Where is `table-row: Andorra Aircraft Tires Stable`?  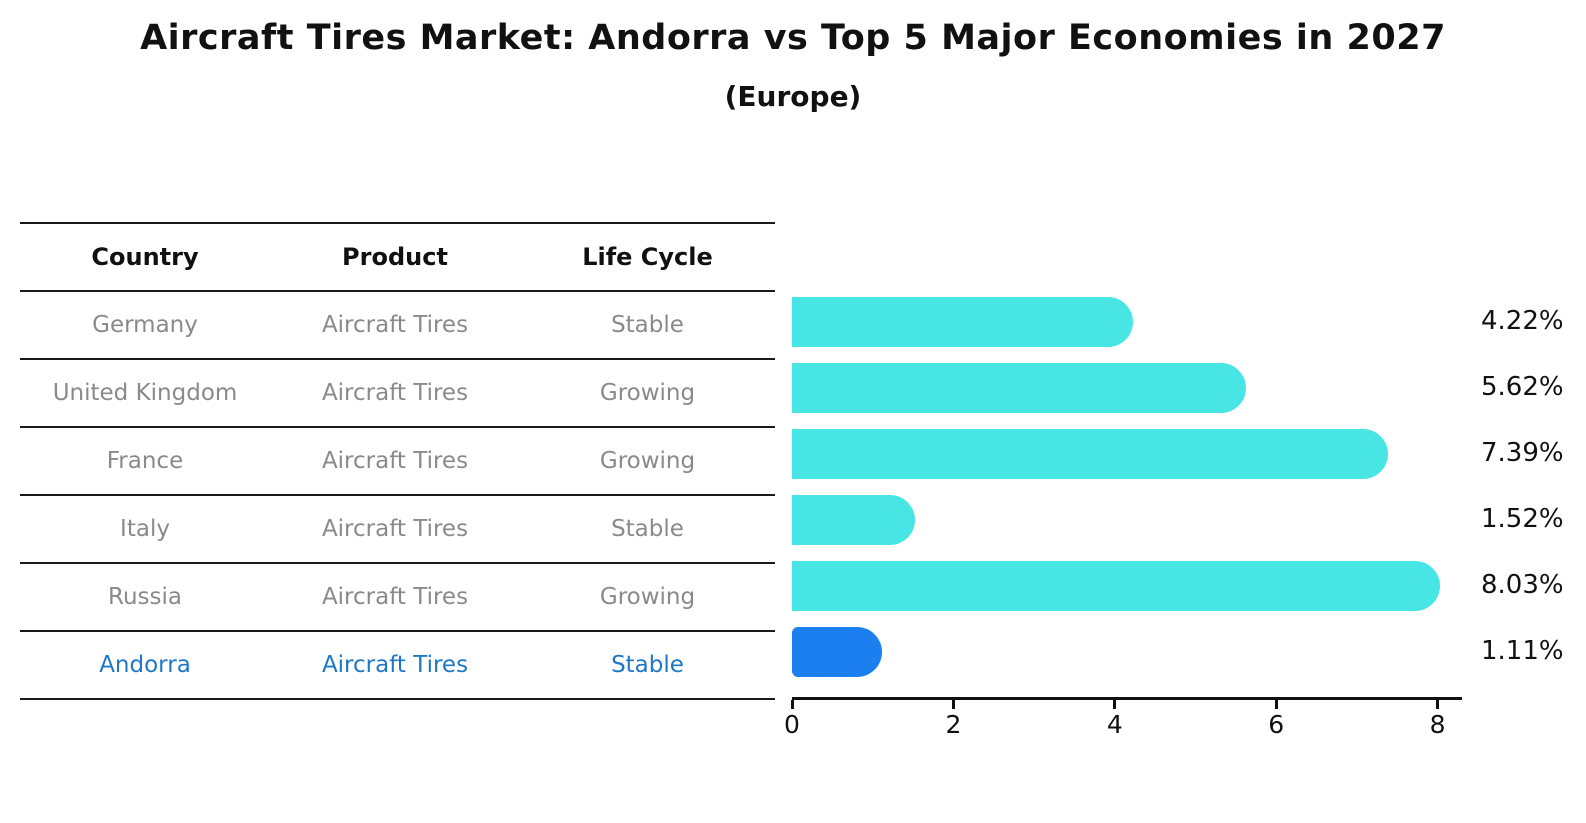
table-row: Andorra Aircraft Tires Stable is located at coordinates (397, 665).